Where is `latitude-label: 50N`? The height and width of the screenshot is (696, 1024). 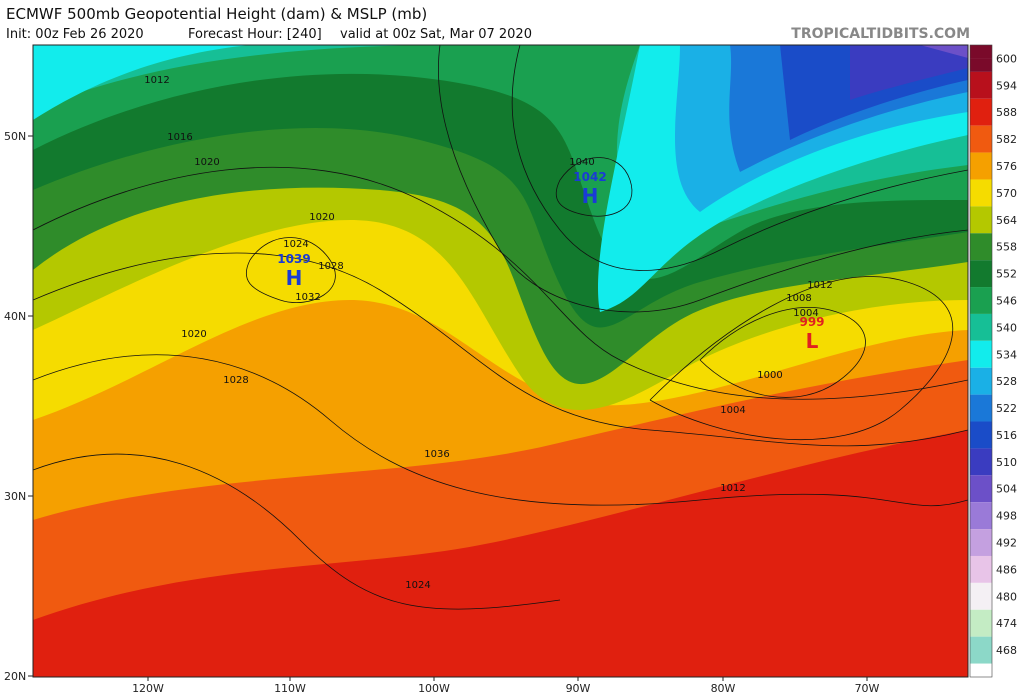
latitude-label: 50N is located at coordinates (15, 136).